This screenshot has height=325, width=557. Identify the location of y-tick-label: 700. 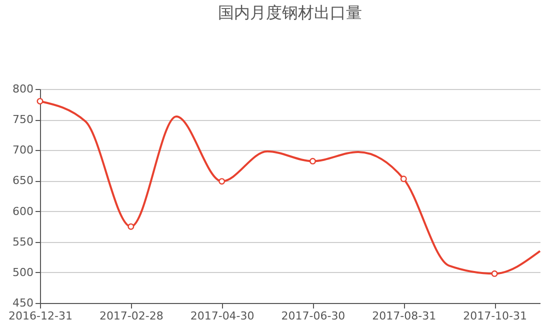
(23, 150).